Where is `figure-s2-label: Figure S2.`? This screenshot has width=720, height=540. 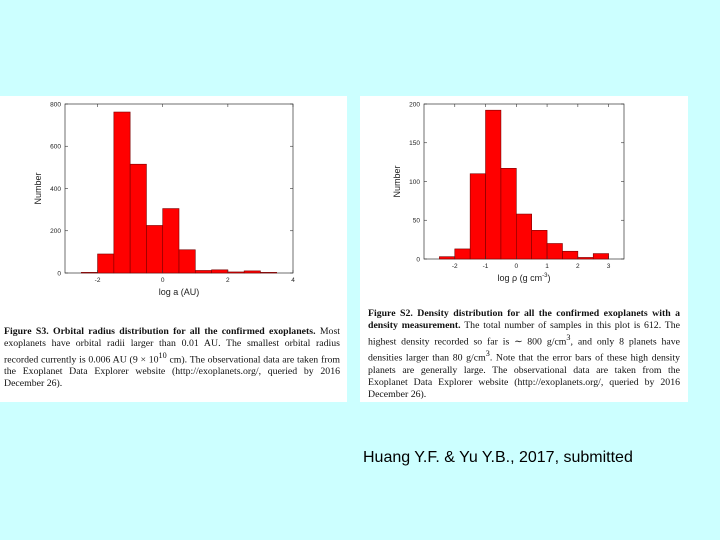 figure-s2-label: Figure S2. is located at coordinates (390, 313).